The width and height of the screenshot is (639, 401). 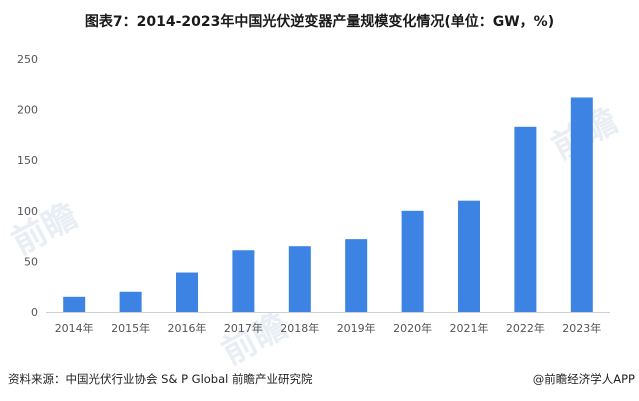 What do you see at coordinates (27, 211) in the screenshot?
I see `y-tick-label: 100` at bounding box center [27, 211].